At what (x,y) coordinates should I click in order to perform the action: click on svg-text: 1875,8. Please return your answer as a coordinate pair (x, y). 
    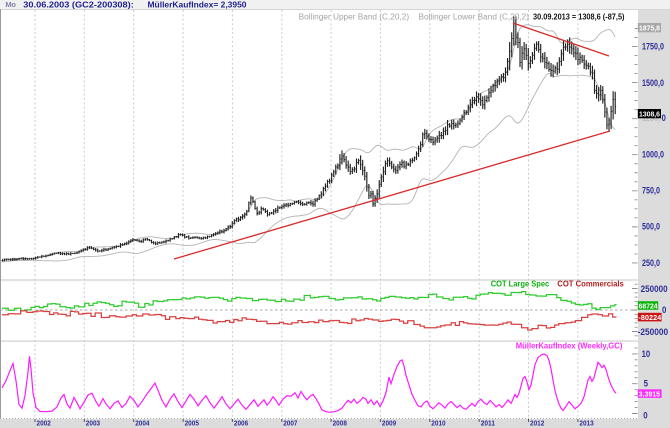
    Looking at the image, I should click on (649, 28).